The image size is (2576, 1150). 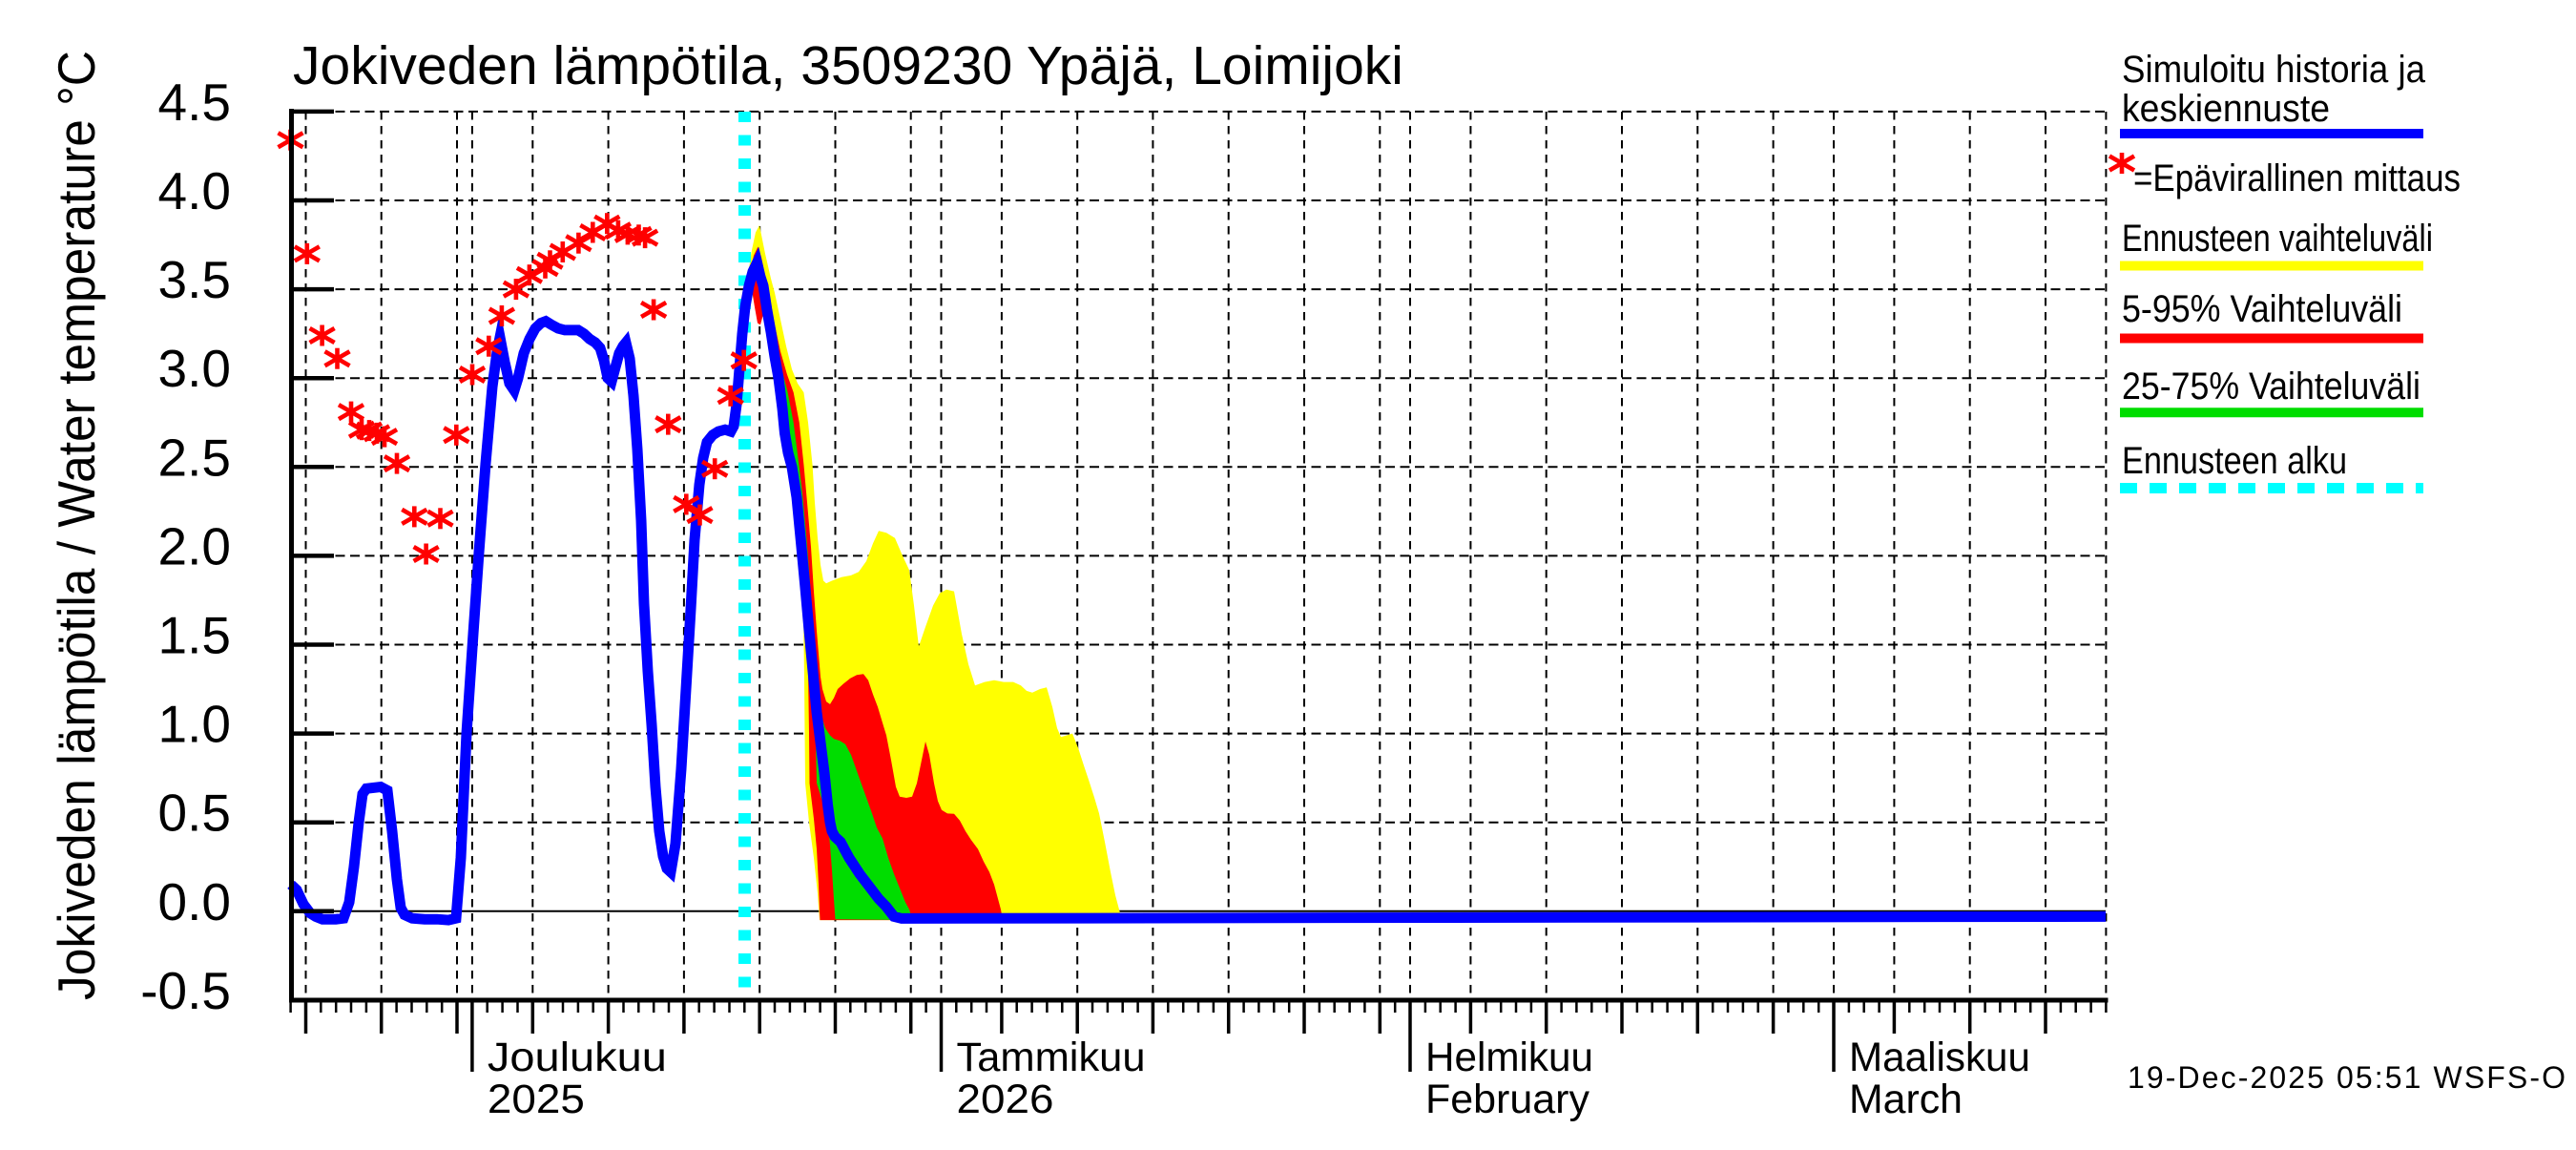 What do you see at coordinates (194, 813) in the screenshot?
I see `svg-text: 0.5` at bounding box center [194, 813].